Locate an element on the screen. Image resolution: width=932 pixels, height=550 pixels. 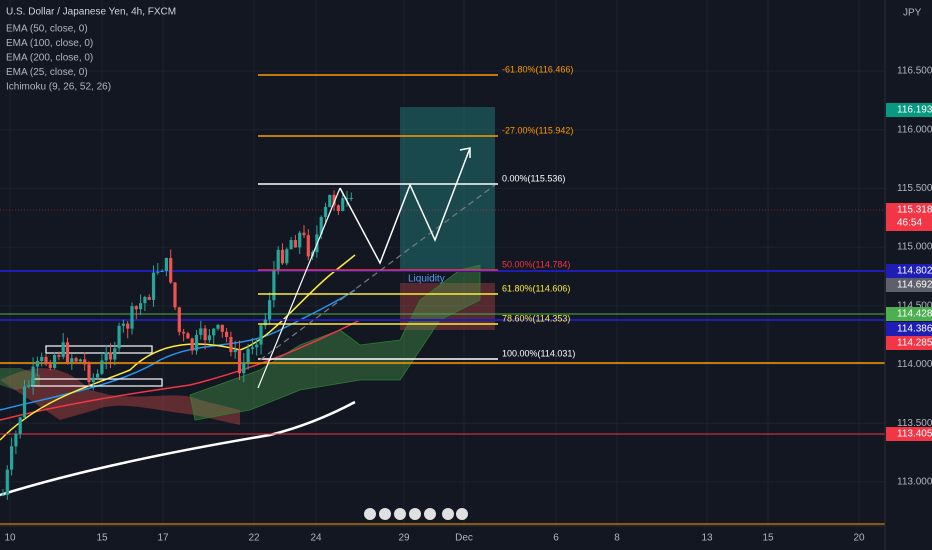
indicator: EMA (25, close, 0) is located at coordinates (47, 72).